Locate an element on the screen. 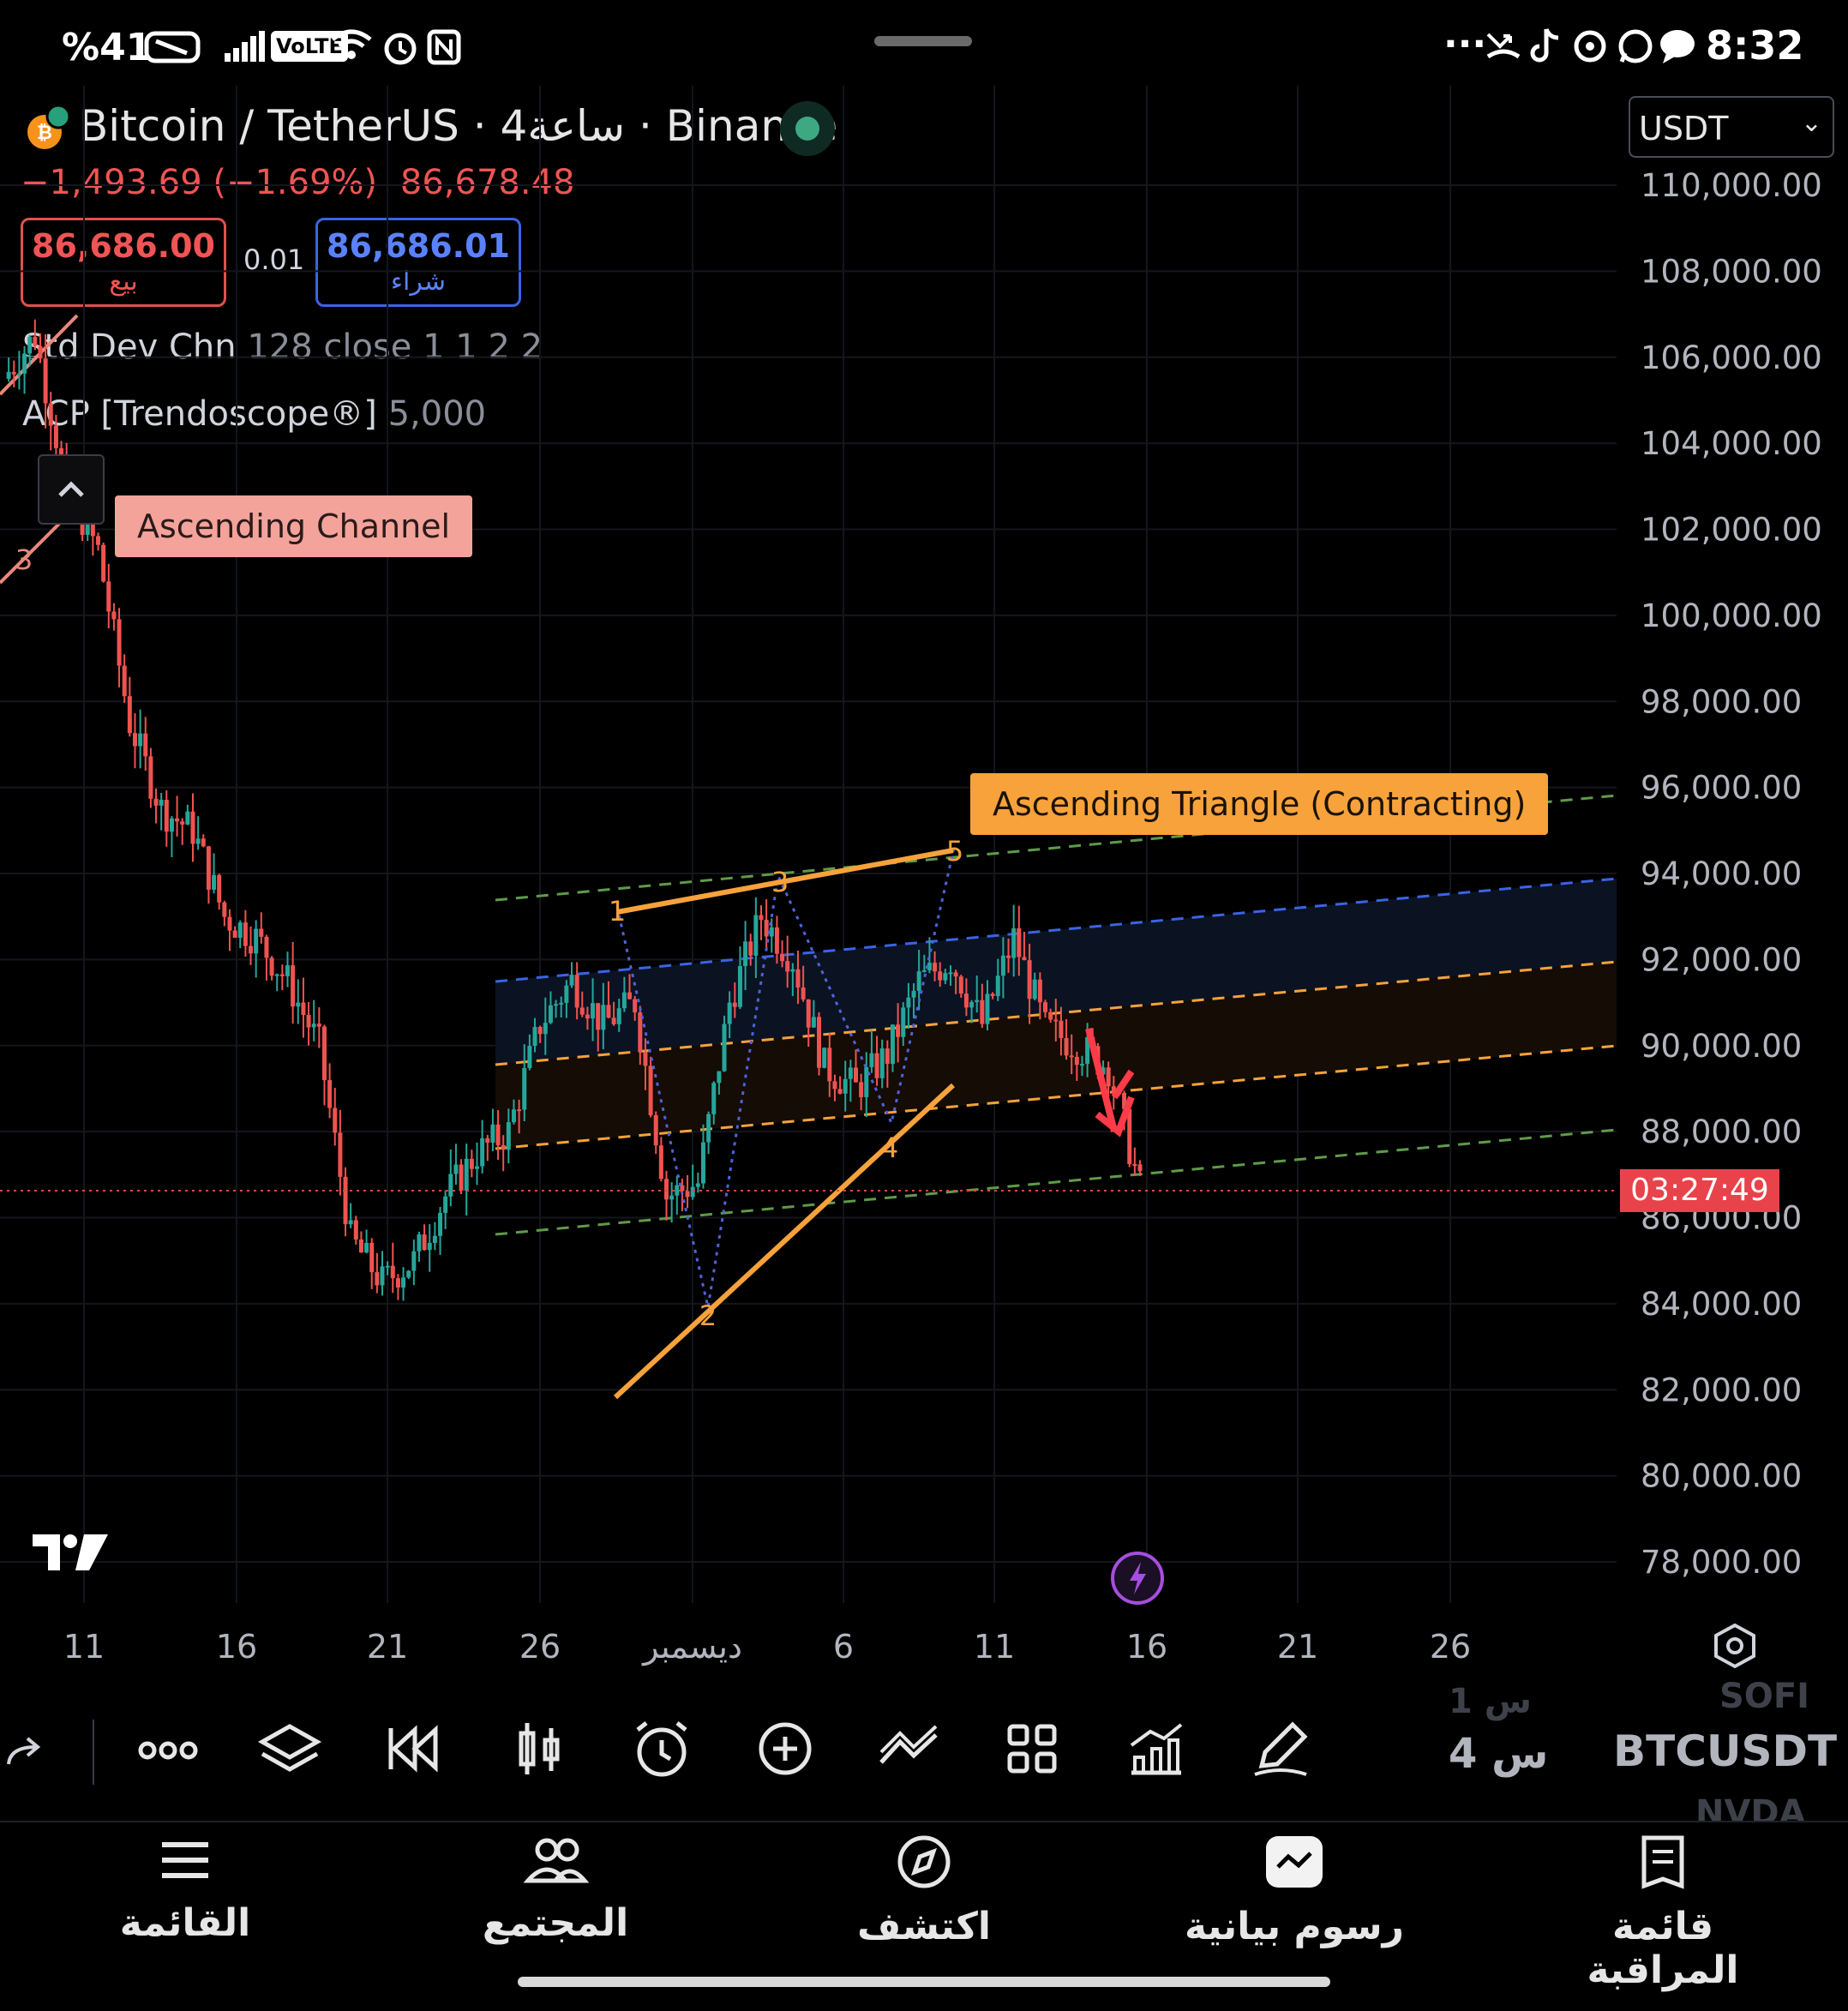 Image resolution: width=1848 pixels, height=2011 pixels. ticker-picker: BTCUSDT is located at coordinates (1725, 1751).